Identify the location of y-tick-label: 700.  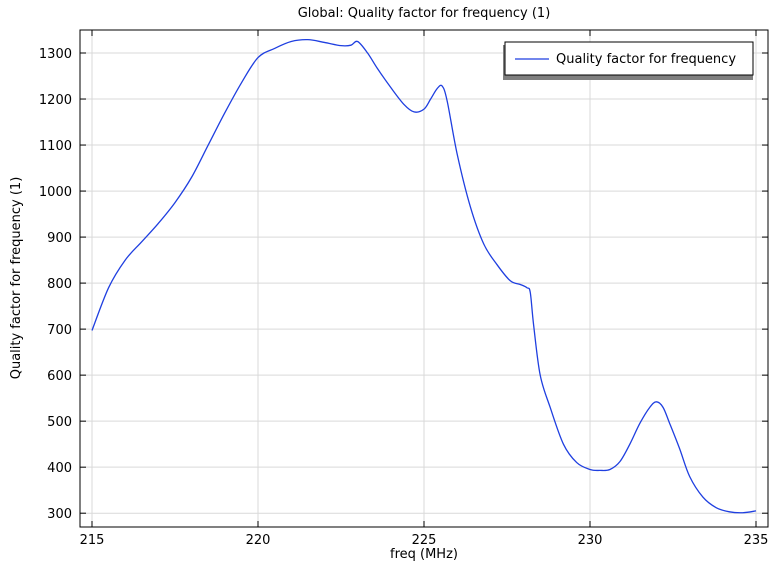
(59, 330).